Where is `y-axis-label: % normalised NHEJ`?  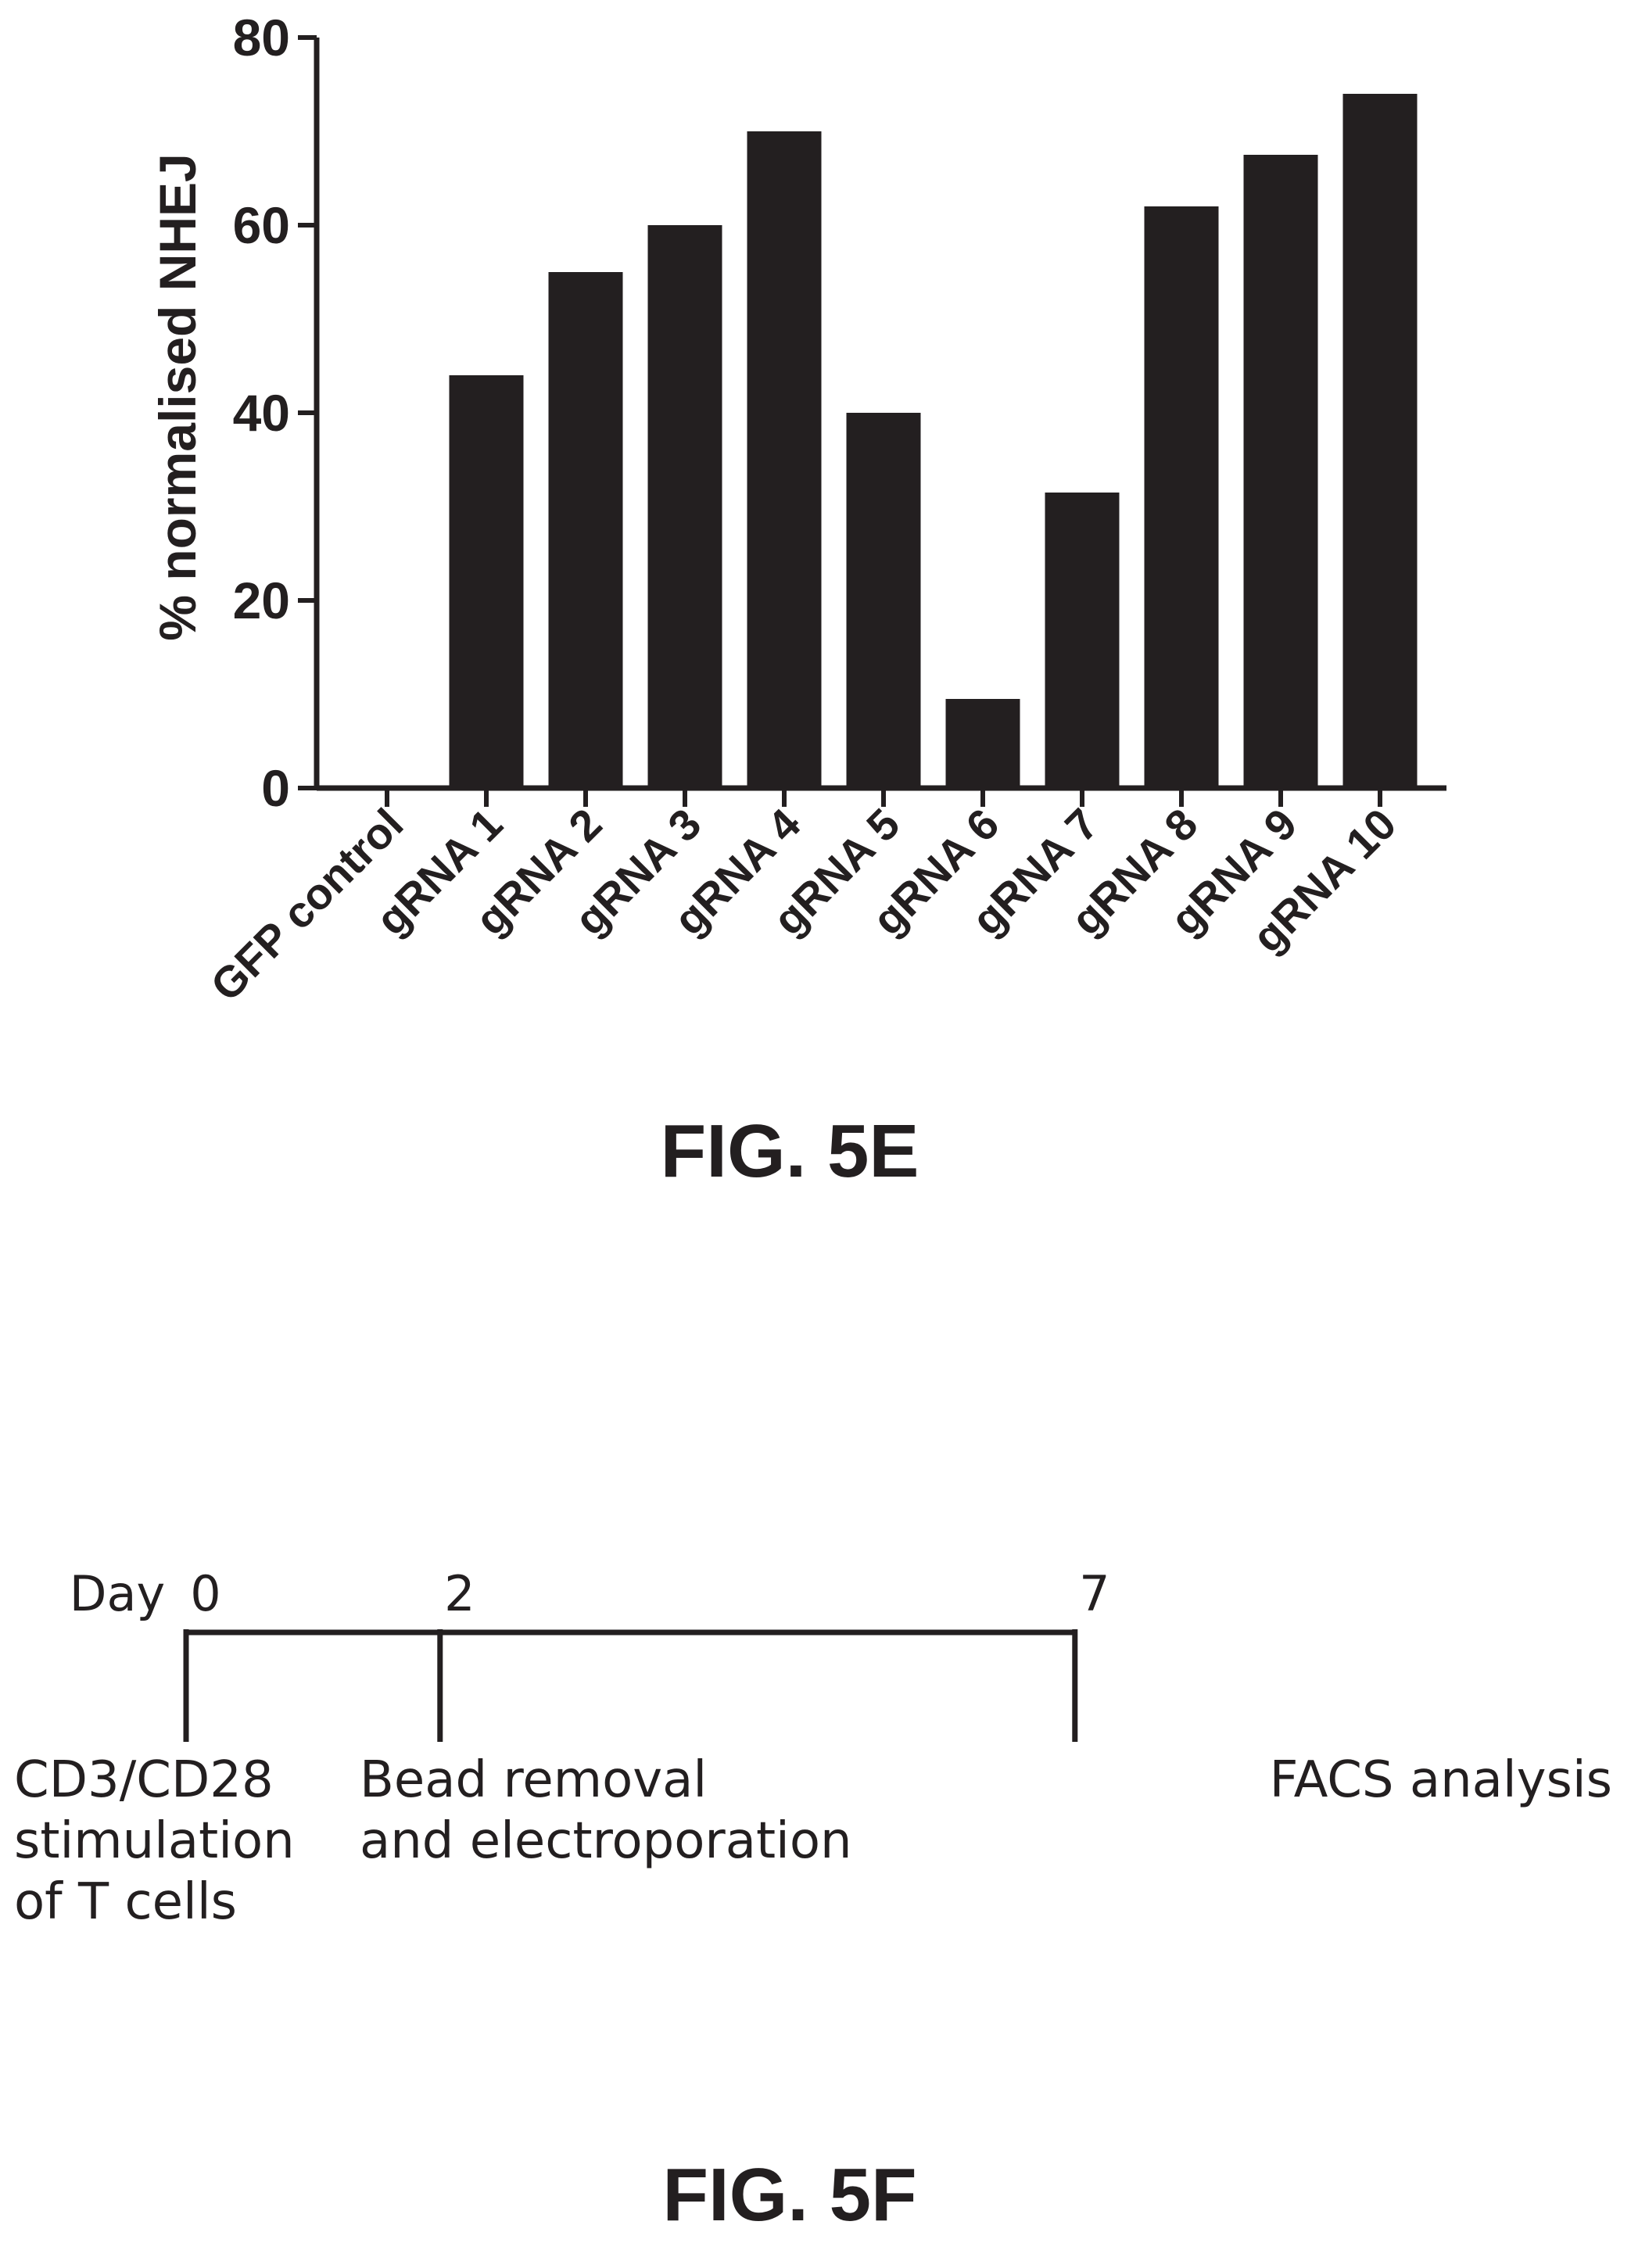
y-axis-label: % normalised NHEJ is located at coordinates (178, 397).